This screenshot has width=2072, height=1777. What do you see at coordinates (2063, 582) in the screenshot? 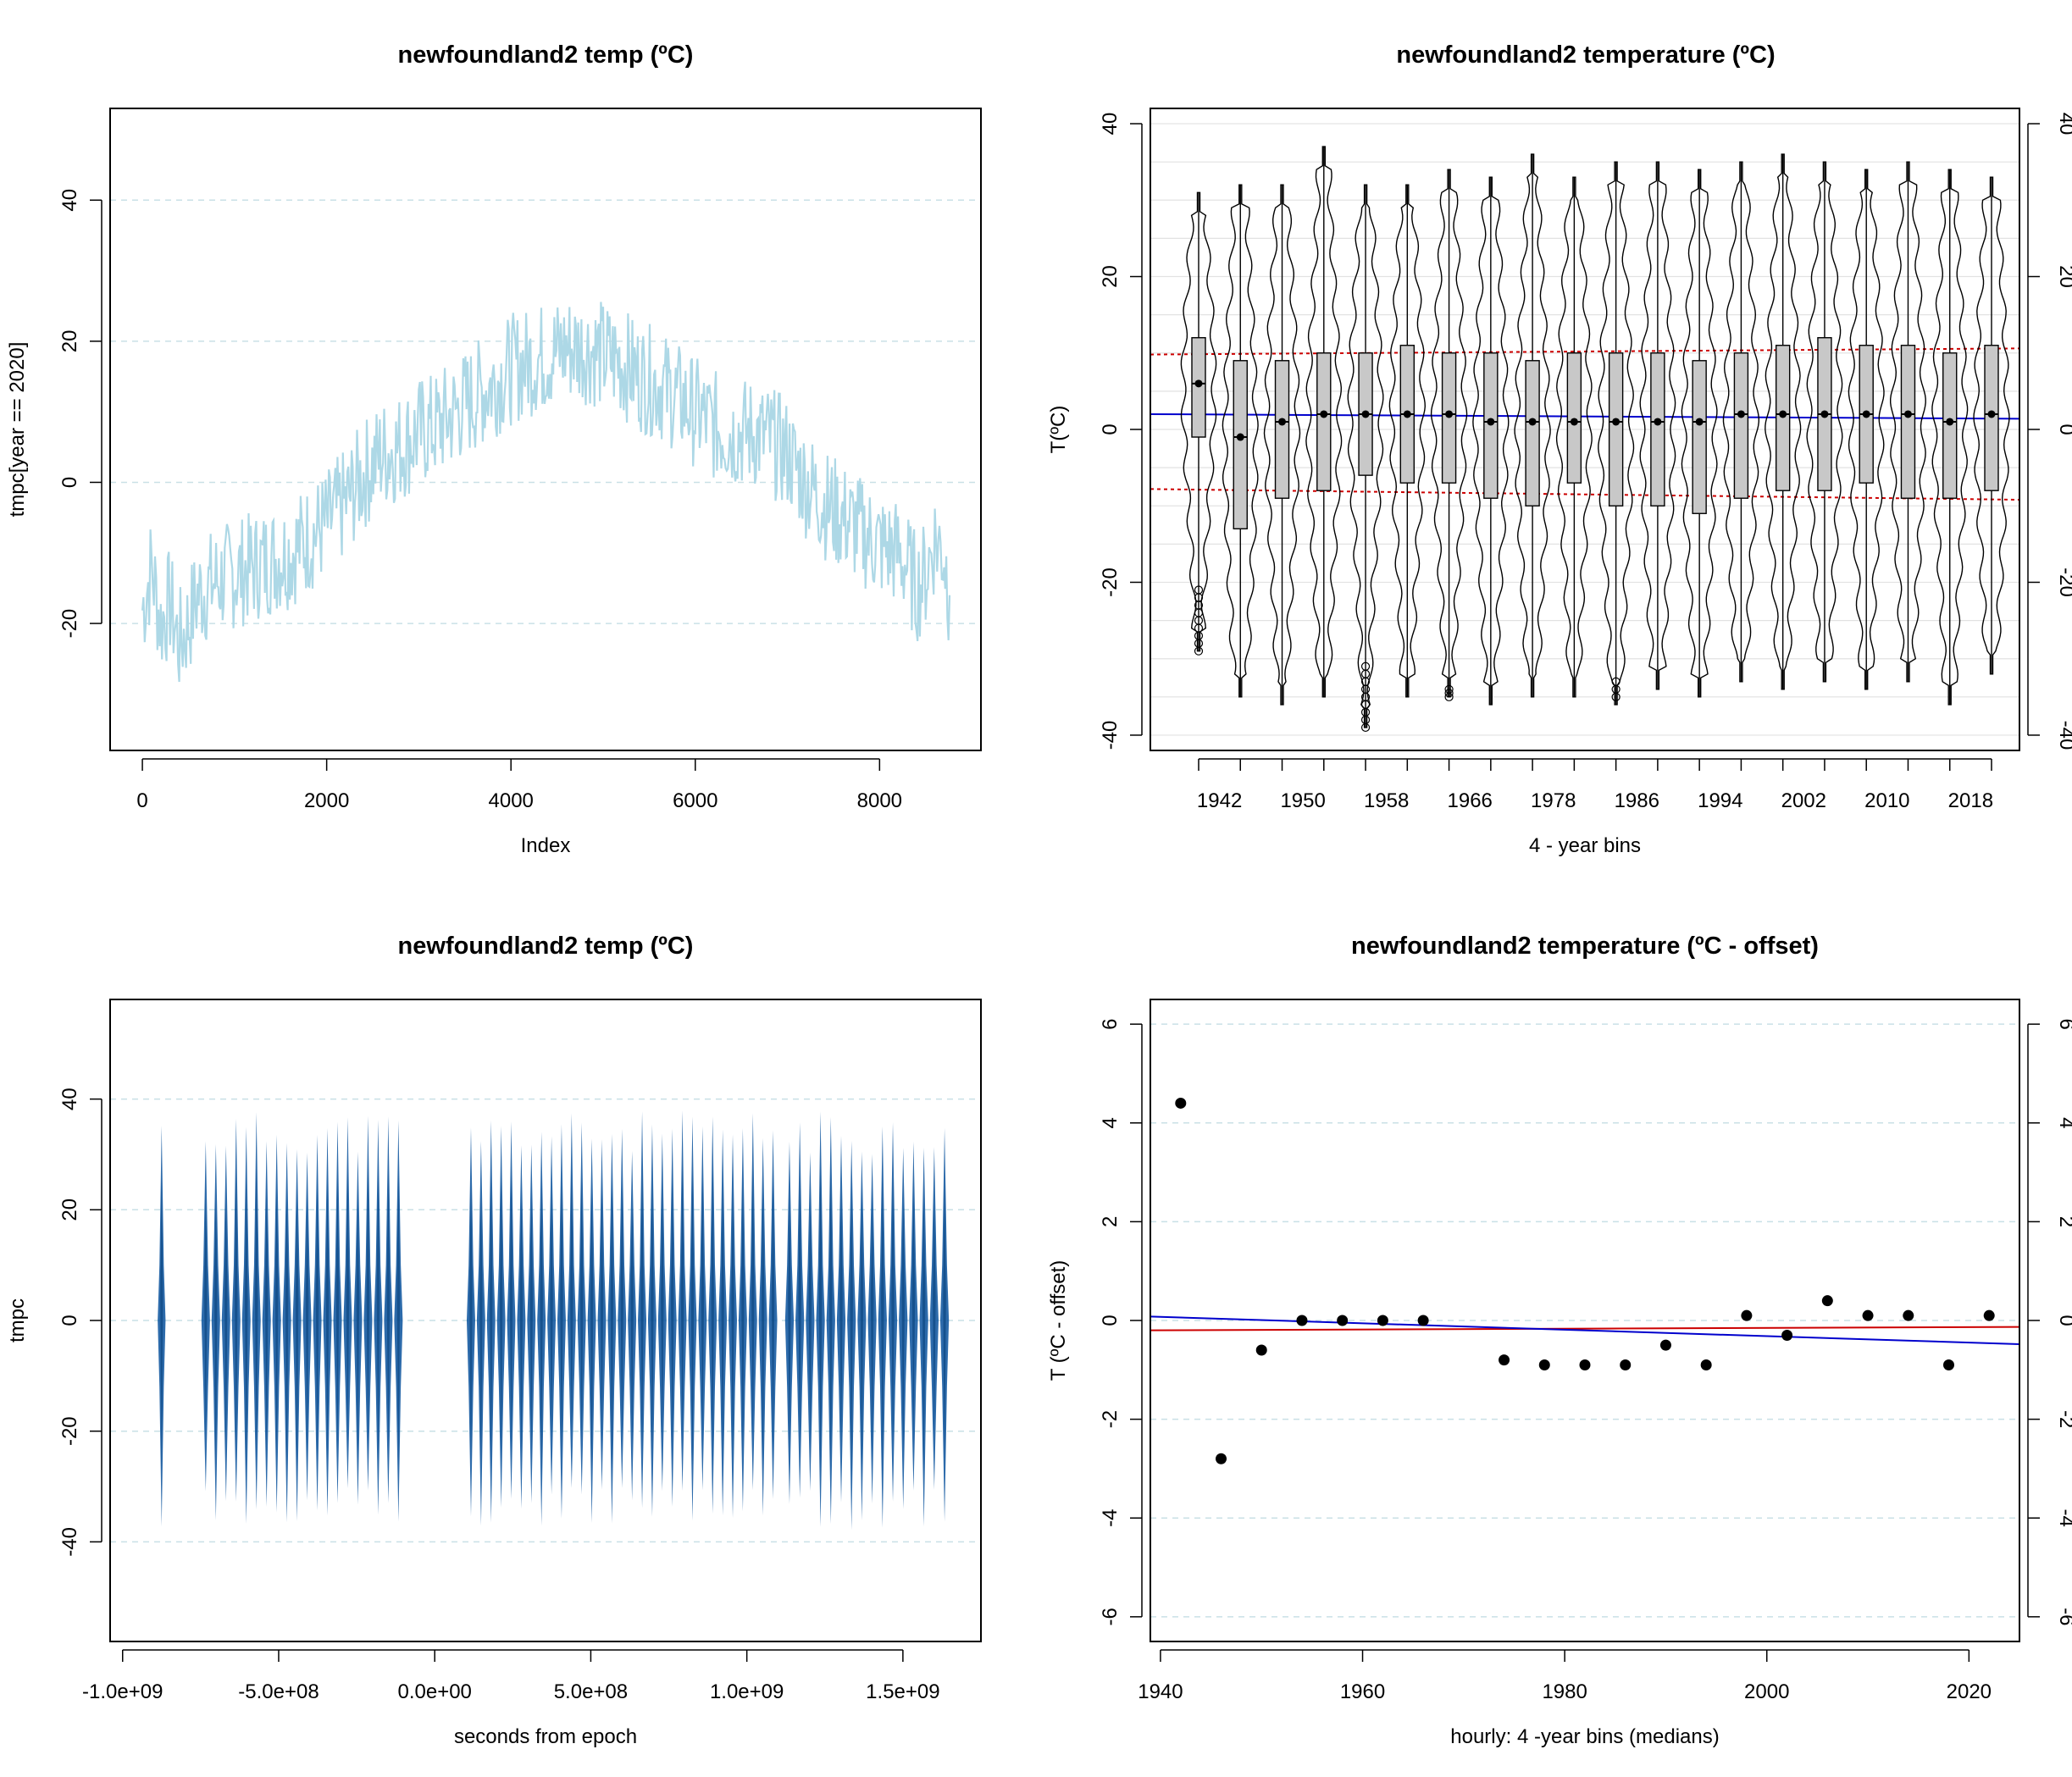
I see `panel2-y2-tick-label: -20` at bounding box center [2063, 582].